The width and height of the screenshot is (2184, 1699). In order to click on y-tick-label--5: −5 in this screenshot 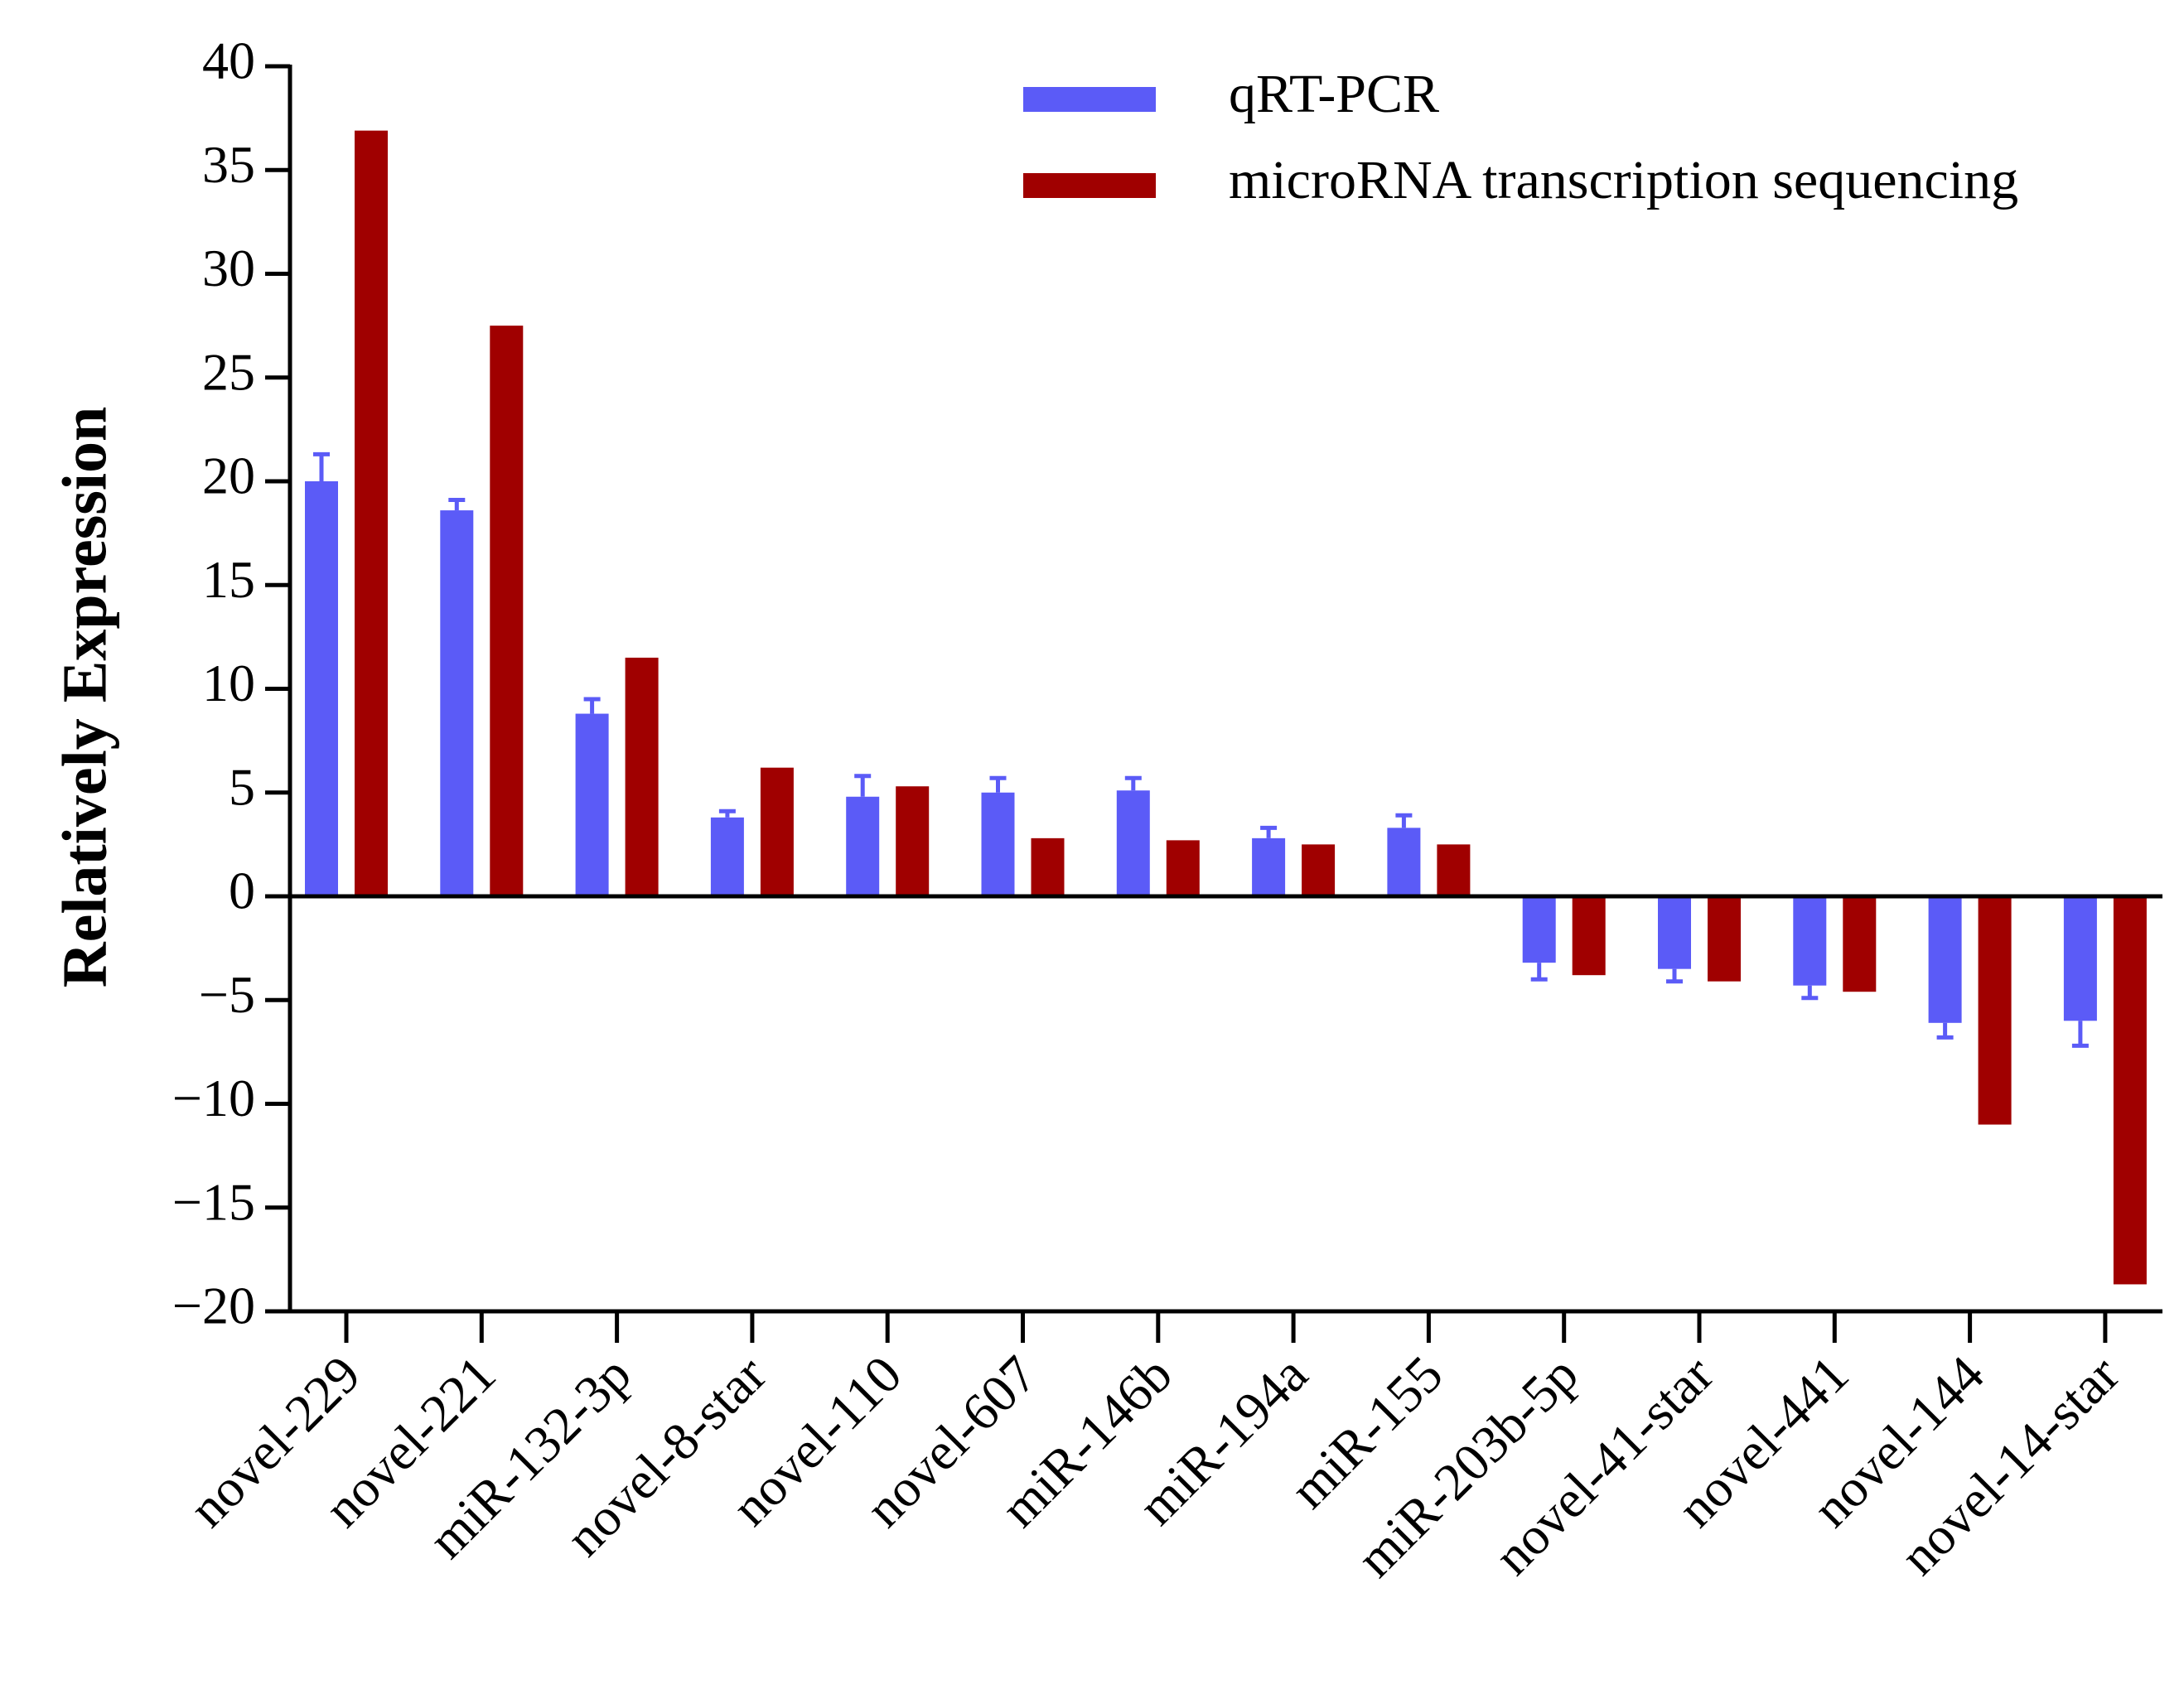, I will do `click(227, 994)`.